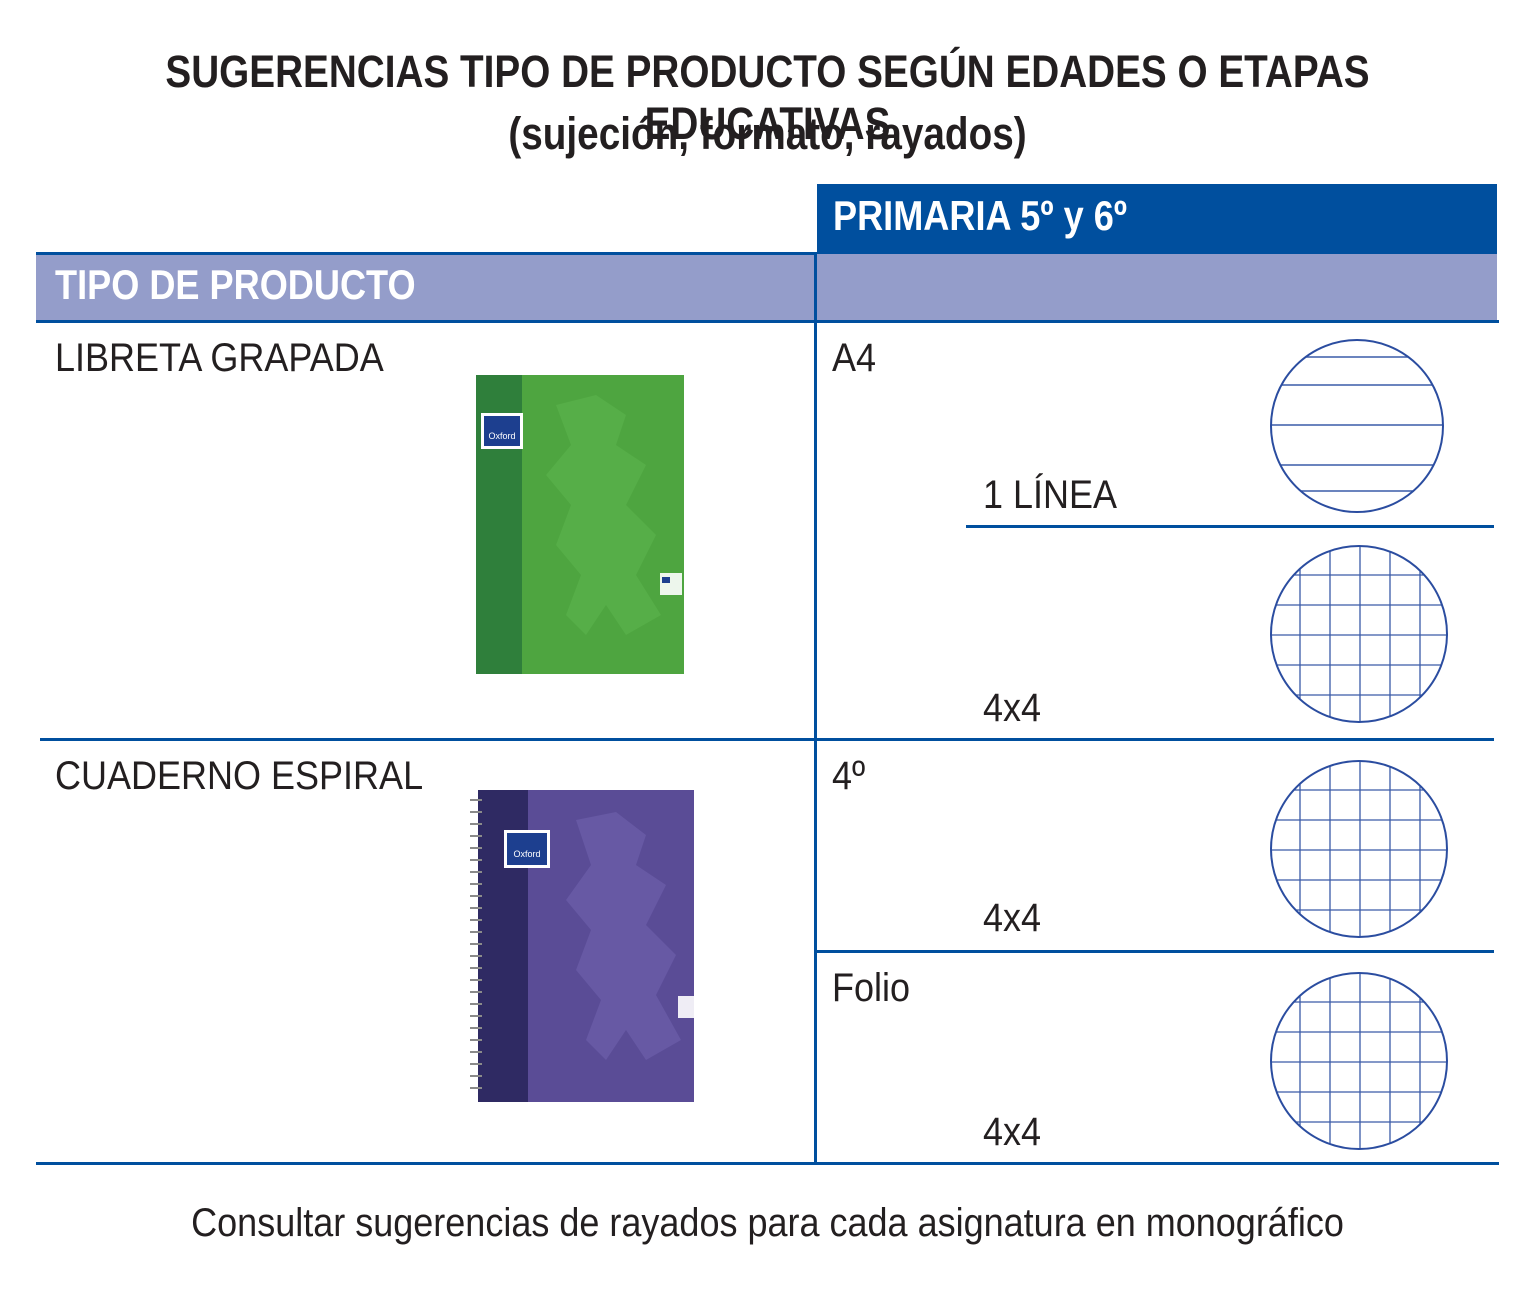  What do you see at coordinates (426, 253) in the screenshot?
I see `divider-top` at bounding box center [426, 253].